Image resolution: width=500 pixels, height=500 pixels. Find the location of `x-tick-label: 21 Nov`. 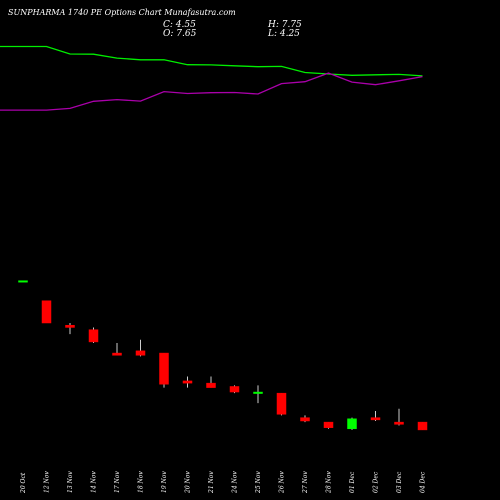

x-tick-label: 21 Nov is located at coordinates (211, 482).